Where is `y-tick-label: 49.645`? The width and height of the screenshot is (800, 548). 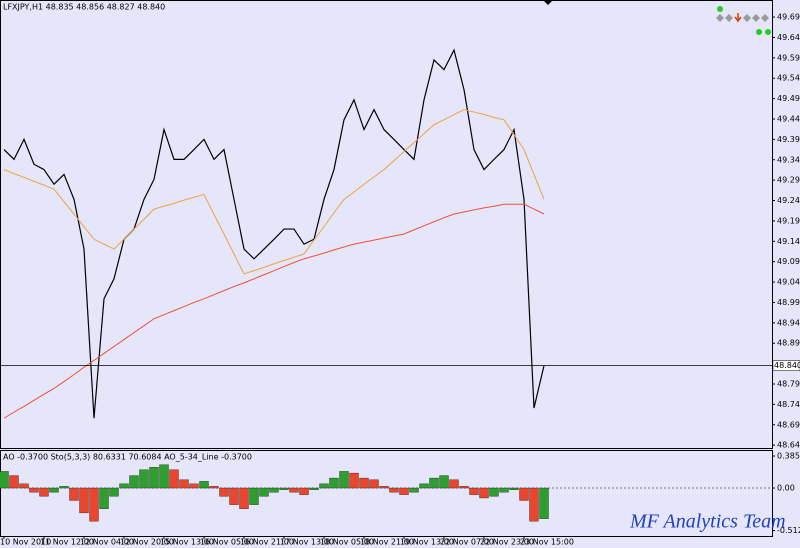
y-tick-label: 49.645 is located at coordinates (788, 37).